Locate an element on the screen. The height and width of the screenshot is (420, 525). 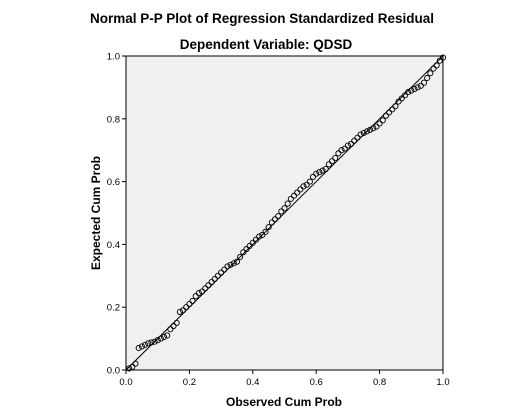
y-tick-label: 1.0 is located at coordinates (113, 57).